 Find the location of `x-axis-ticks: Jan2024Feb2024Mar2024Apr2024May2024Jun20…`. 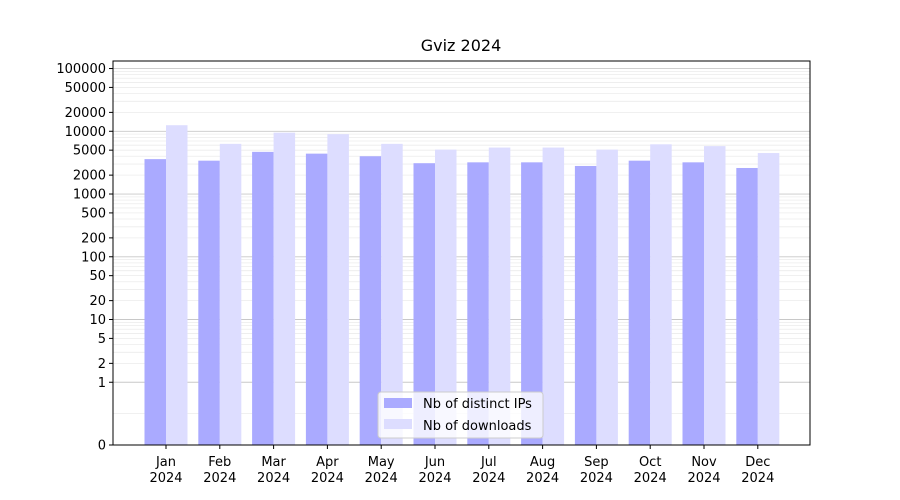

x-axis-ticks: Jan2024Feb2024Mar2024Apr2024May2024Jun20… is located at coordinates (461, 465).